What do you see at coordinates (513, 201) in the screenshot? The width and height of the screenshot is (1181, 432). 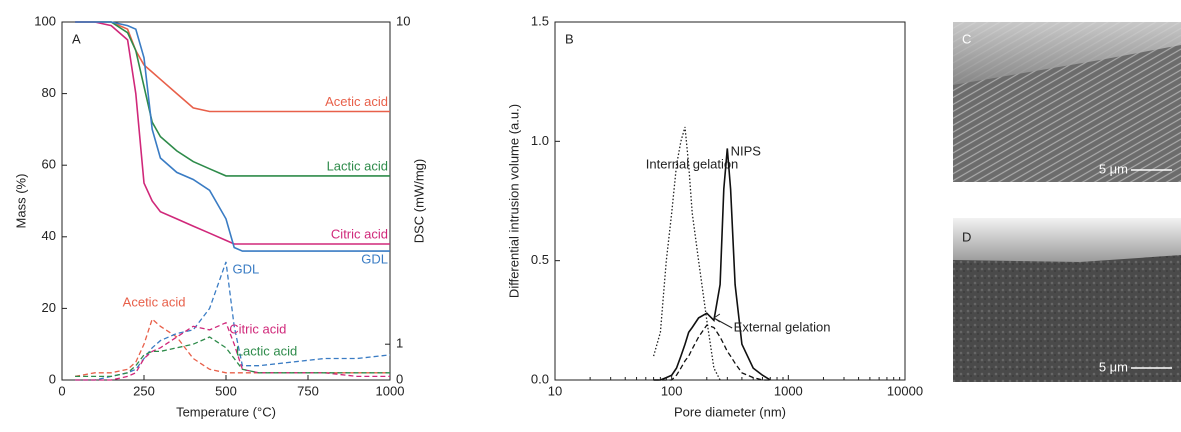 I see `y-axis-label: Differential intrusion volume (a.u.)` at bounding box center [513, 201].